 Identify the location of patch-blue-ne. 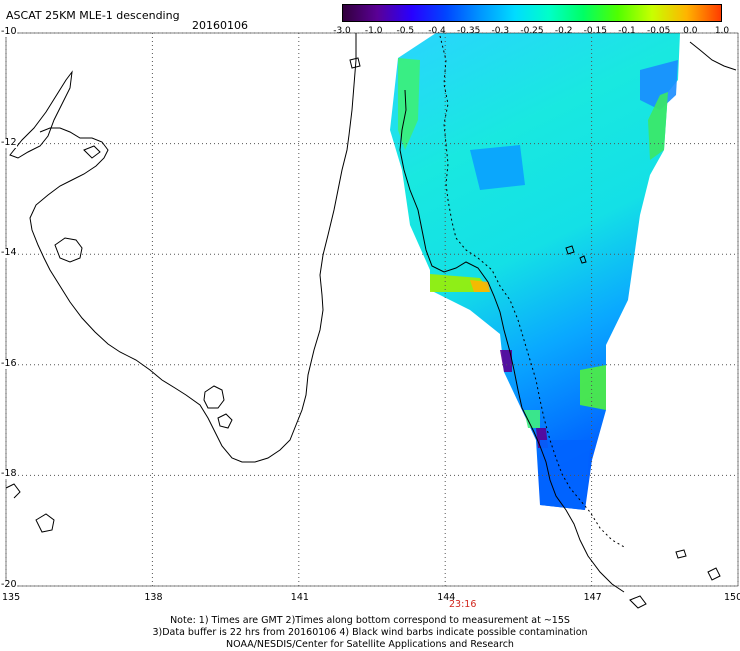
(659, 85).